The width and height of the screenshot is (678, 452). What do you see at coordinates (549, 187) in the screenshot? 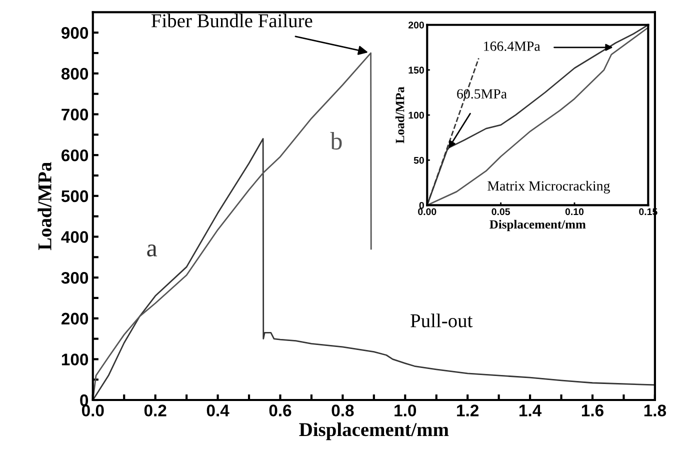
I see `annotation: Matrix Microcracking` at bounding box center [549, 187].